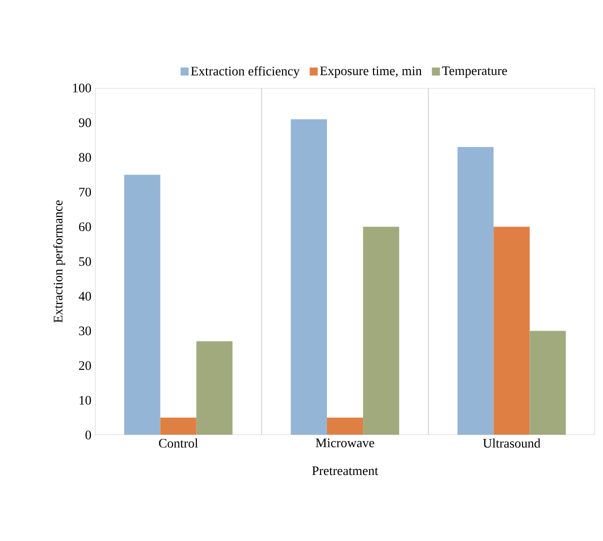  What do you see at coordinates (84, 296) in the screenshot?
I see `y-tick-label: 40` at bounding box center [84, 296].